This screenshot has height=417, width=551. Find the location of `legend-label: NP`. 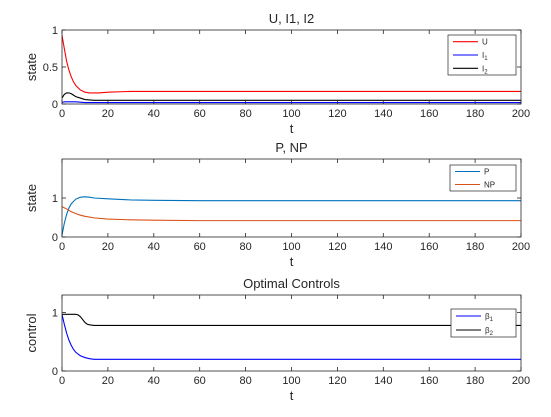

legend-label: NP is located at coordinates (489, 185).